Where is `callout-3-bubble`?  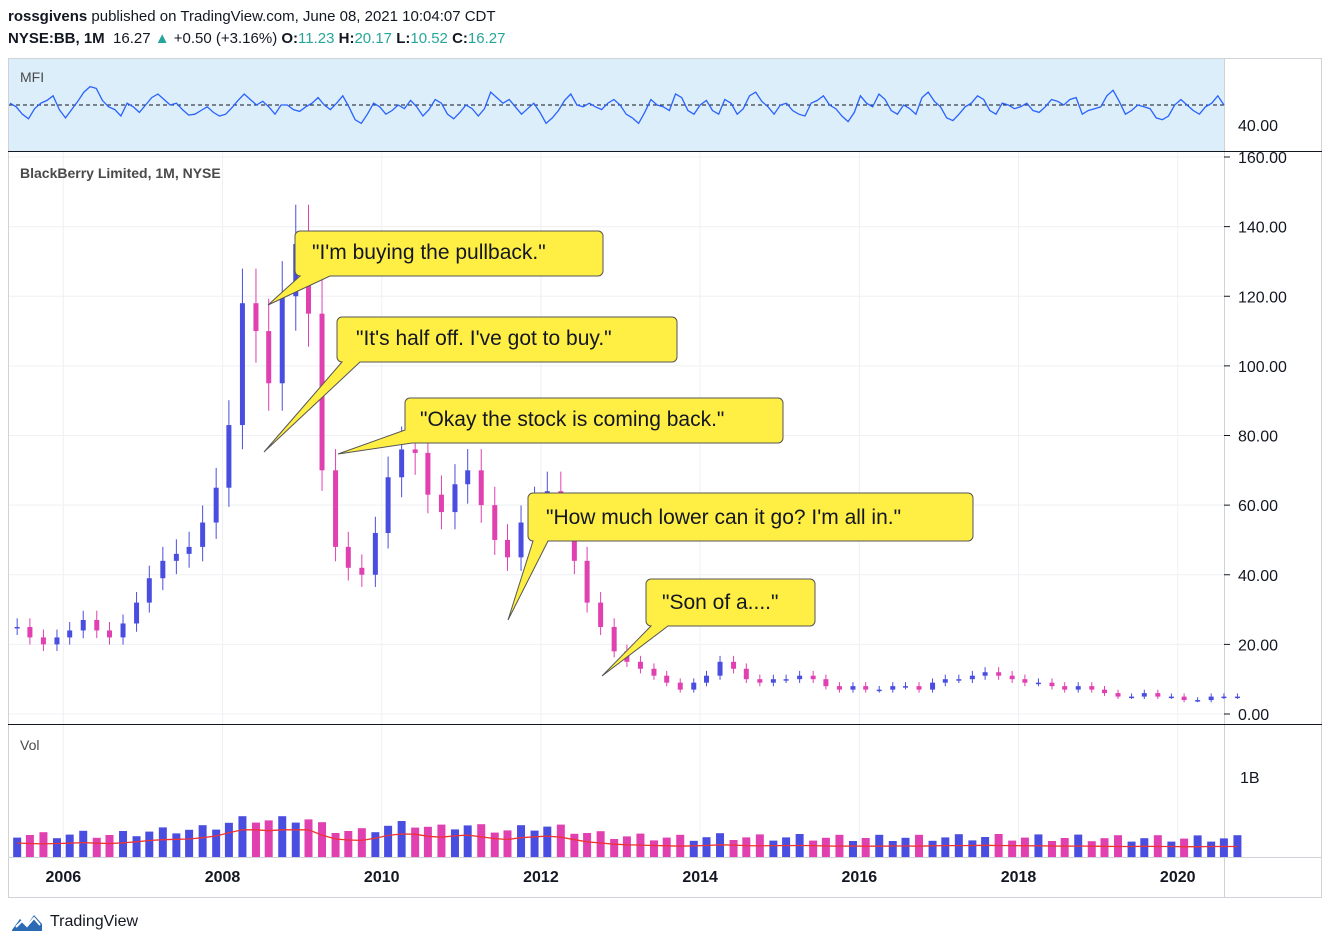 callout-3-bubble is located at coordinates (560, 426).